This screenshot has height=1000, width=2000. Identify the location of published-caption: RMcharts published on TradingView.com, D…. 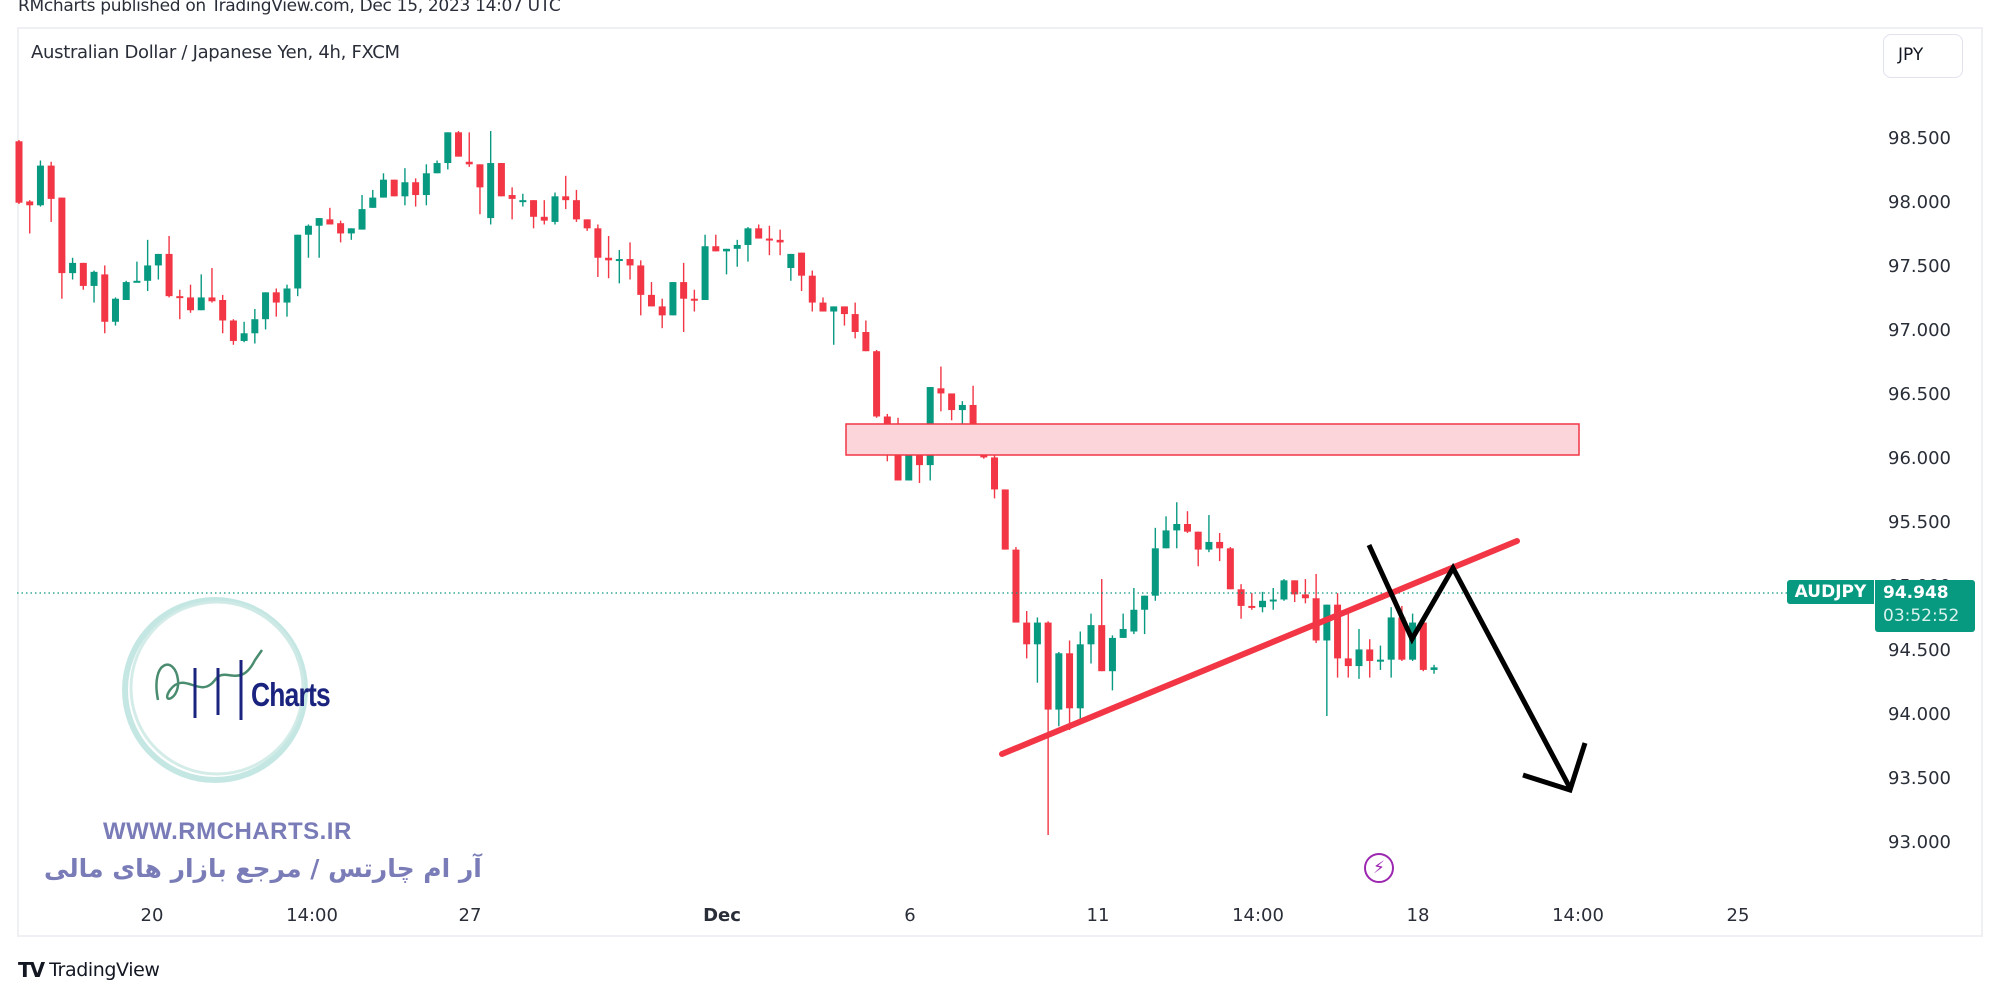
(289, 8).